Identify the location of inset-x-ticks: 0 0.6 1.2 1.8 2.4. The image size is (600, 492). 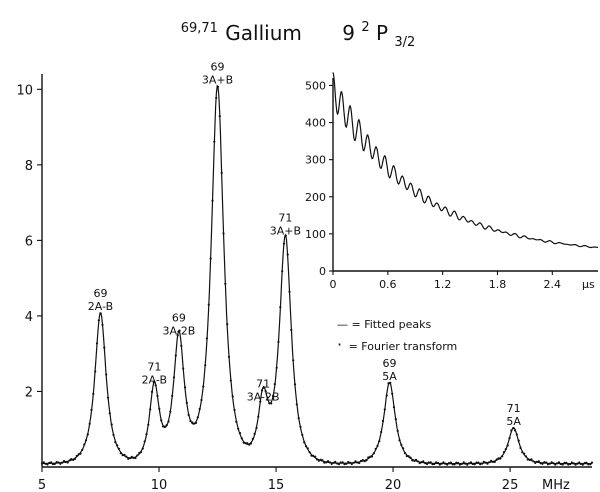
(446, 281).